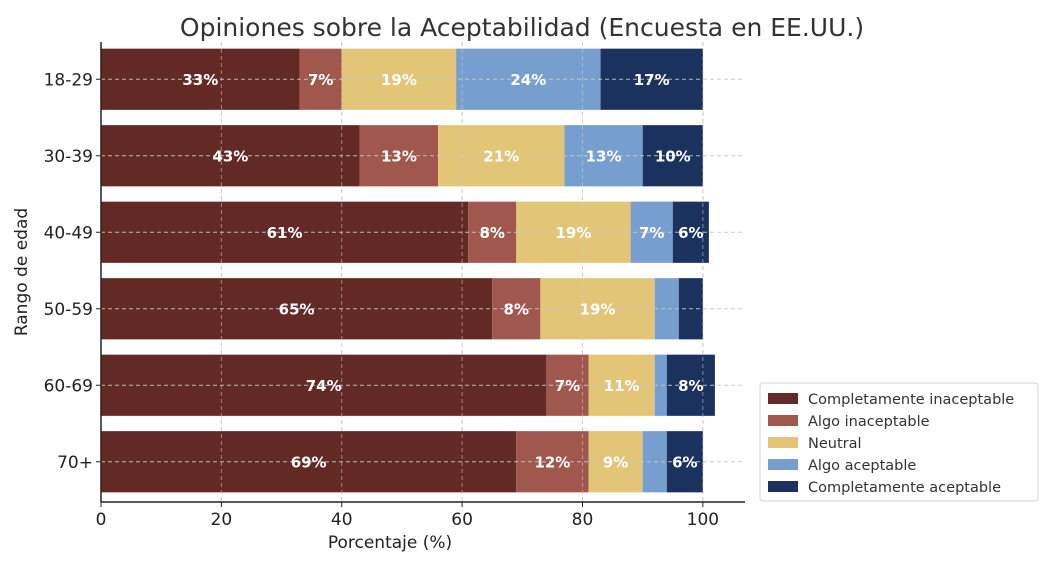 The height and width of the screenshot is (568, 1045). I want to click on y-tick-label: 70+, so click(75, 463).